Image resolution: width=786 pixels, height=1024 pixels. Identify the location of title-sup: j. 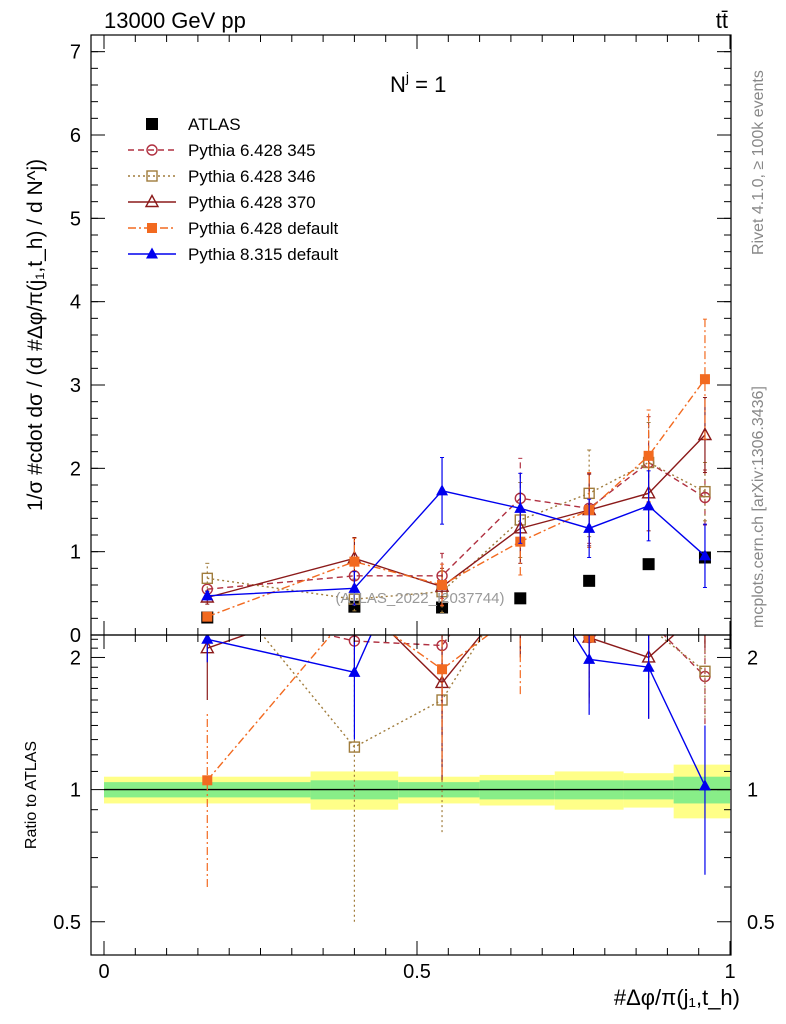
(407, 77).